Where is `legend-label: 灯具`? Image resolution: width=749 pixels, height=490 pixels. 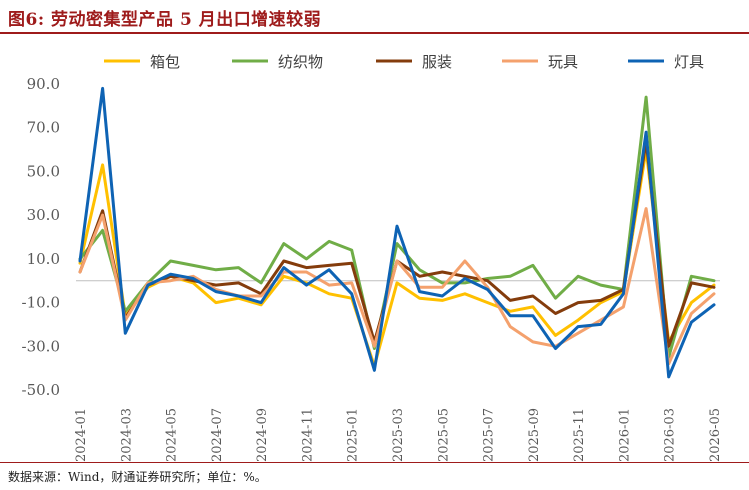 legend-label: 灯具 is located at coordinates (689, 62).